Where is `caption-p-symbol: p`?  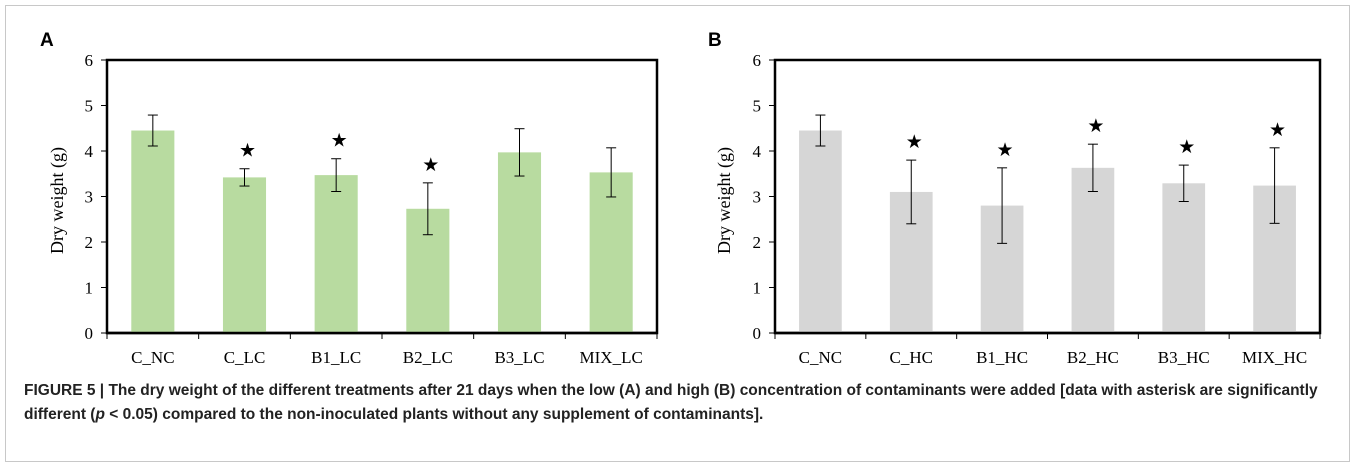 caption-p-symbol: p is located at coordinates (100, 414).